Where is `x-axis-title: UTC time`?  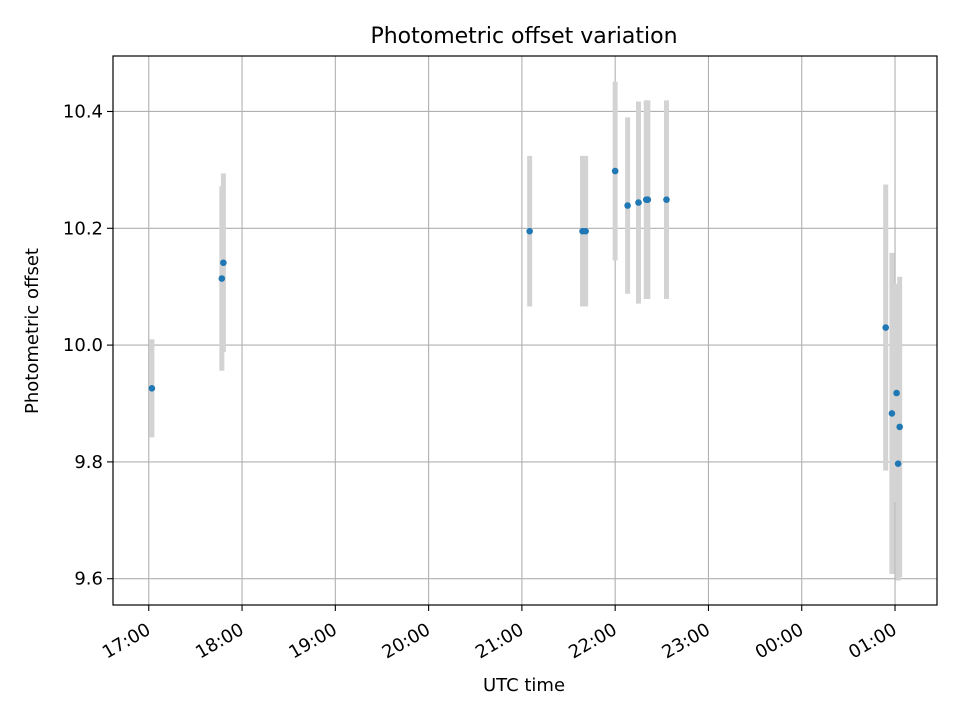
x-axis-title: UTC time is located at coordinates (524, 685).